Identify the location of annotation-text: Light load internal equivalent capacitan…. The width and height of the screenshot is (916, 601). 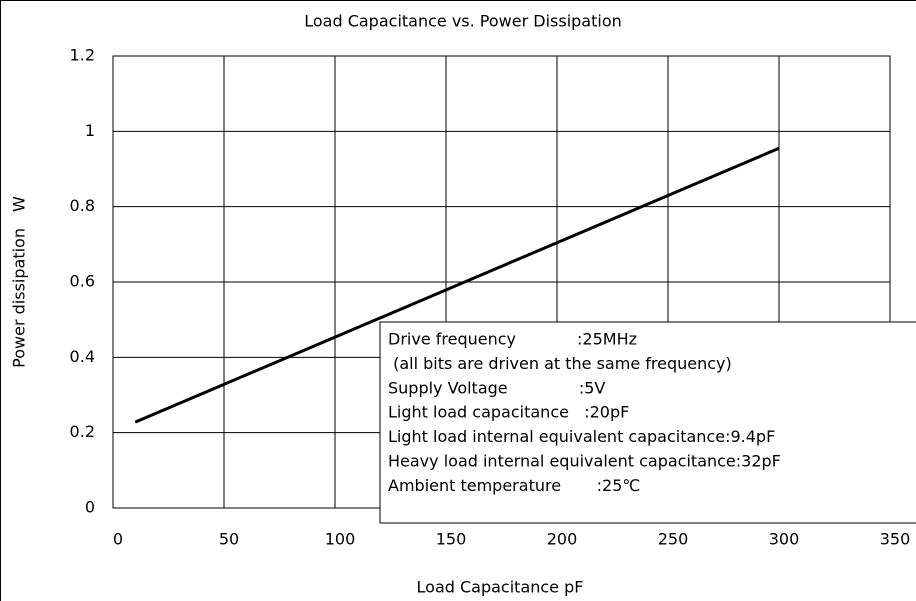
(581, 436).